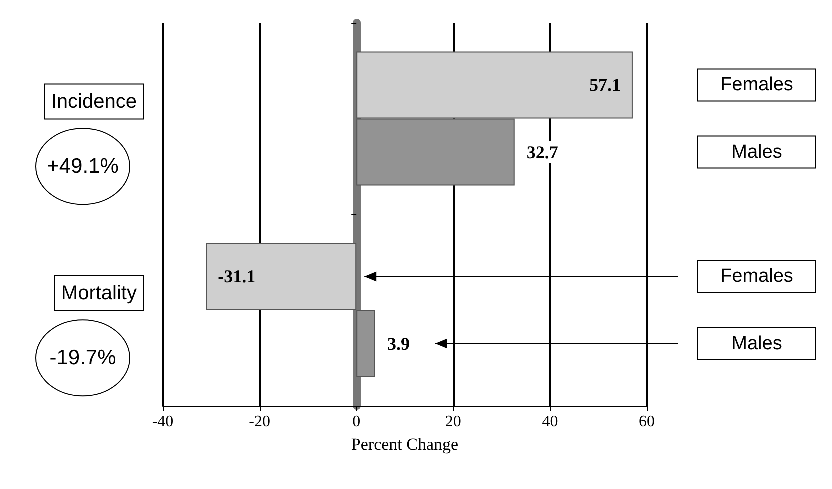 This screenshot has height=489, width=832. What do you see at coordinates (356, 422) in the screenshot?
I see `x-tick-label: 0` at bounding box center [356, 422].